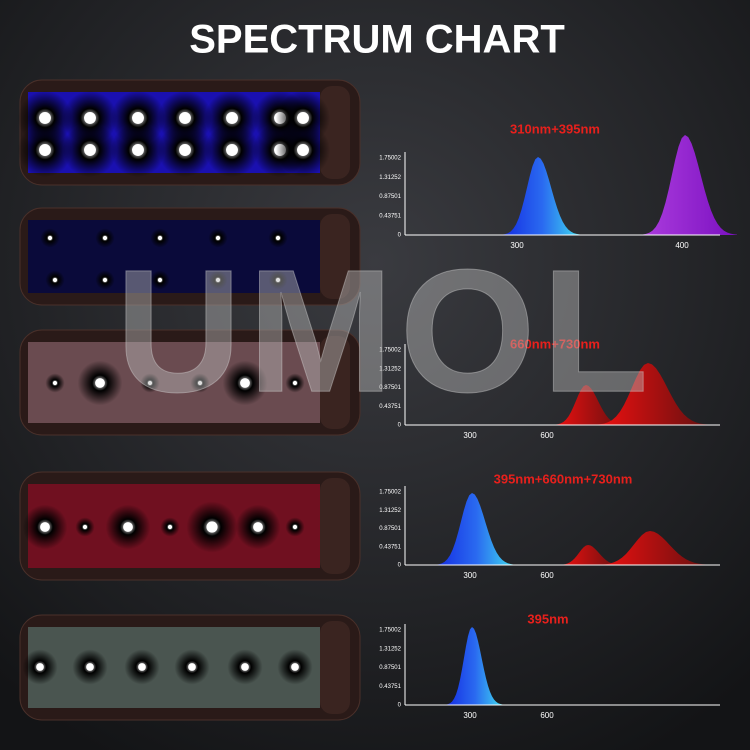 This screenshot has height=750, width=750. Describe the element at coordinates (555, 343) in the screenshot. I see `spectrum-label: 660nm+730nm` at that location.